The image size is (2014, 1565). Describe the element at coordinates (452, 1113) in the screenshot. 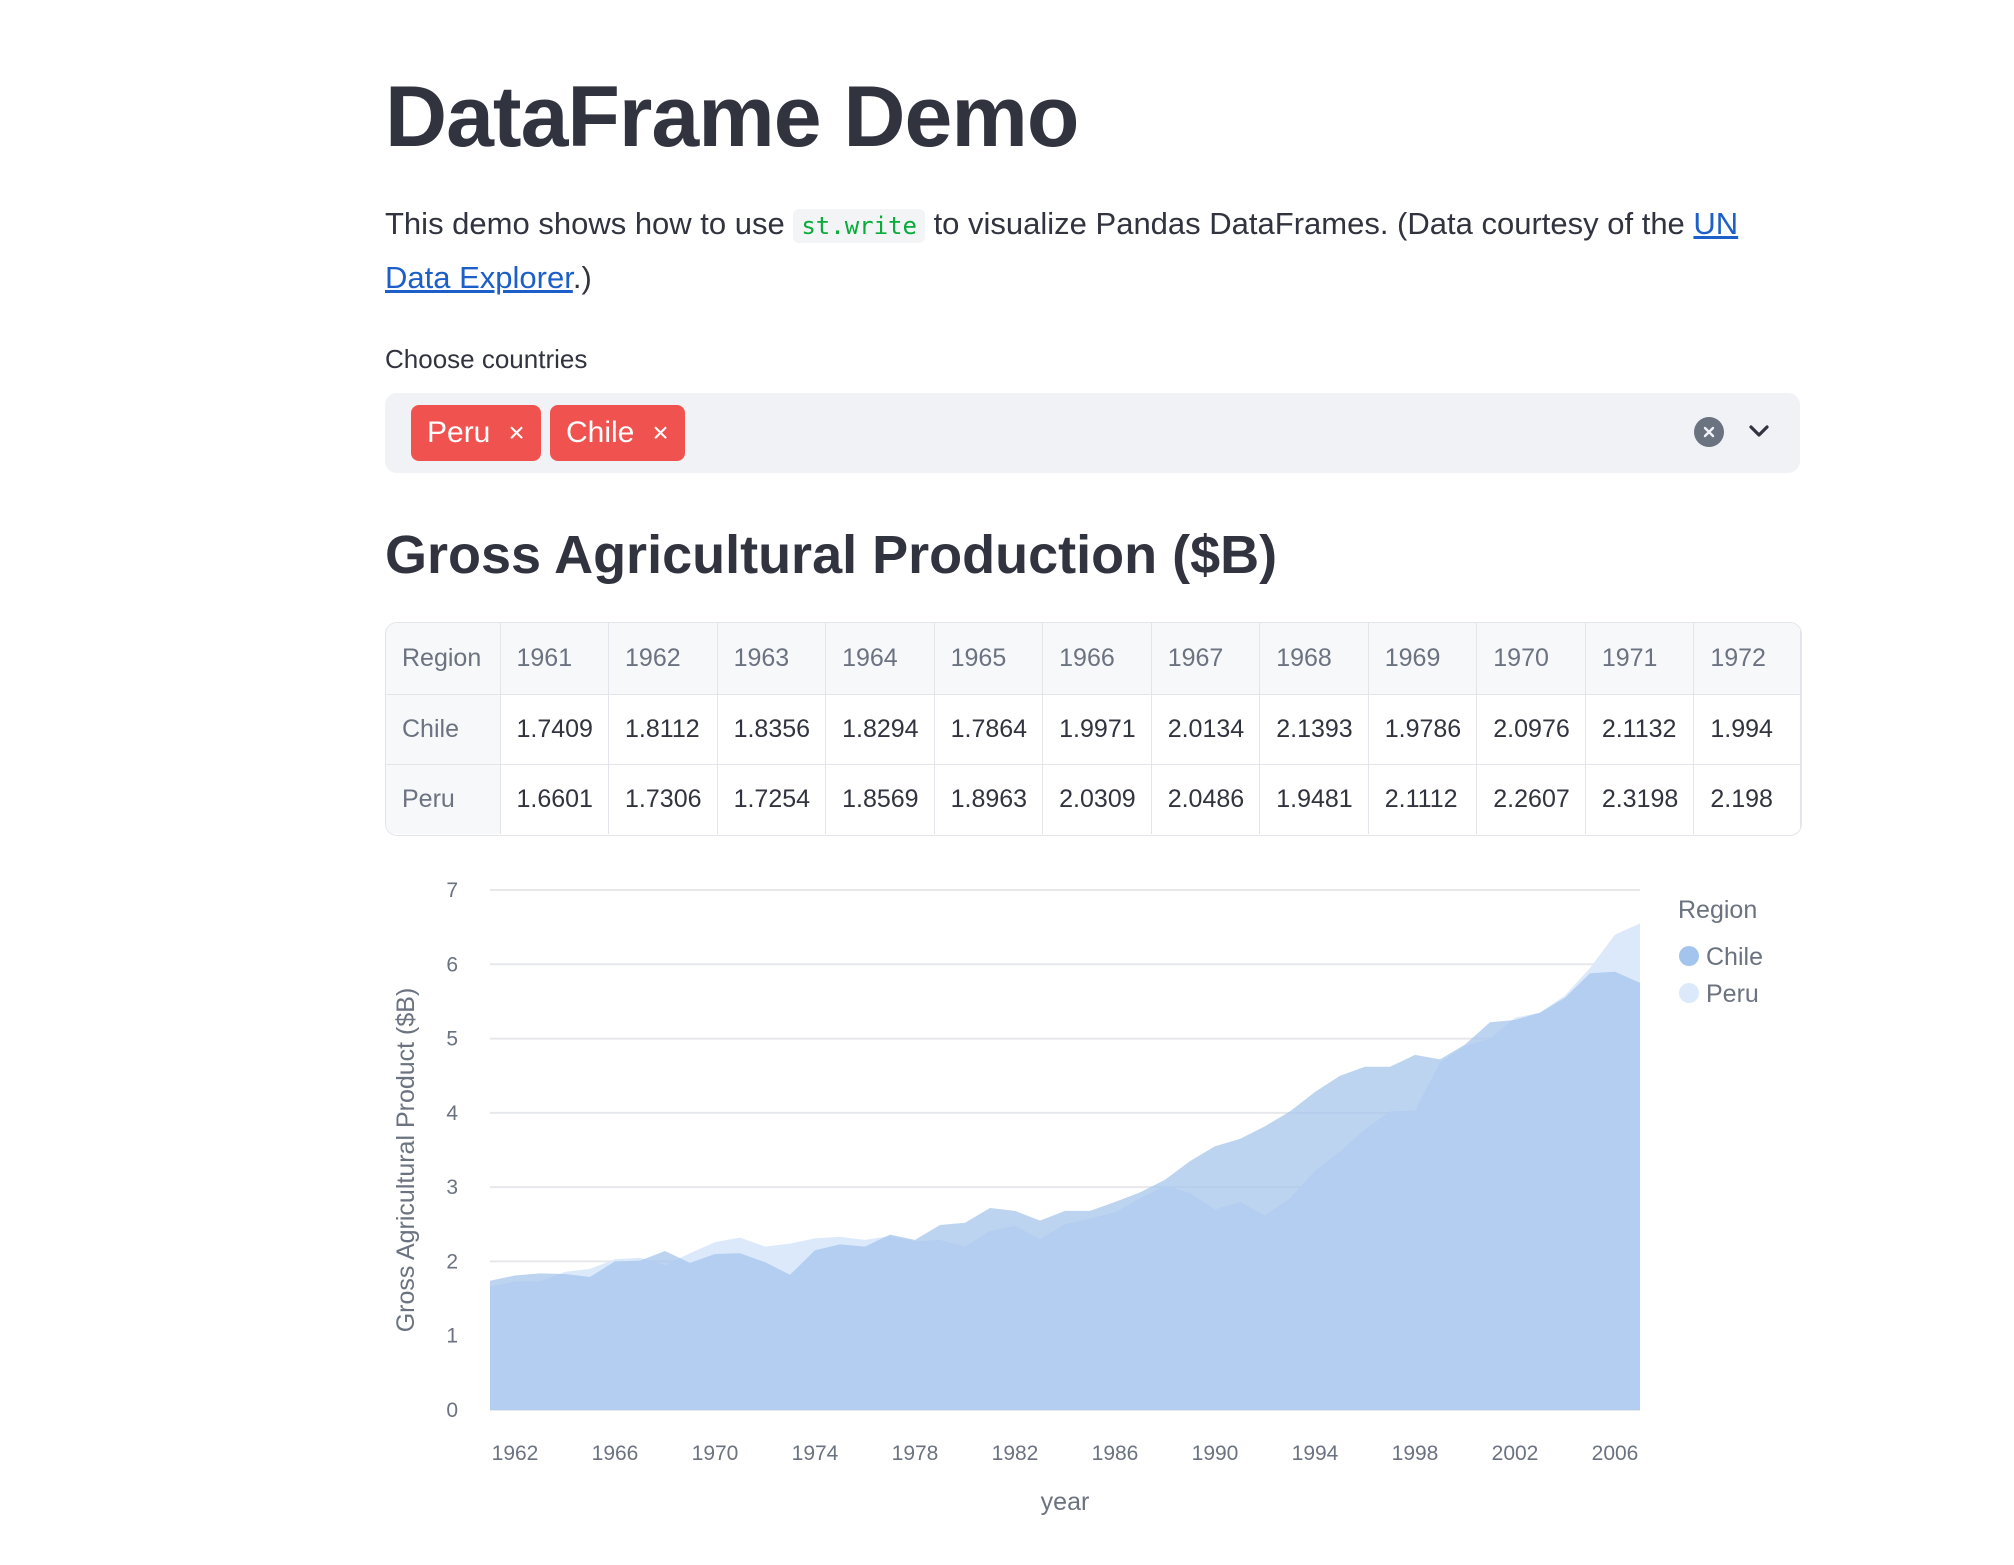

I see `y-tick-label: 4` at that location.